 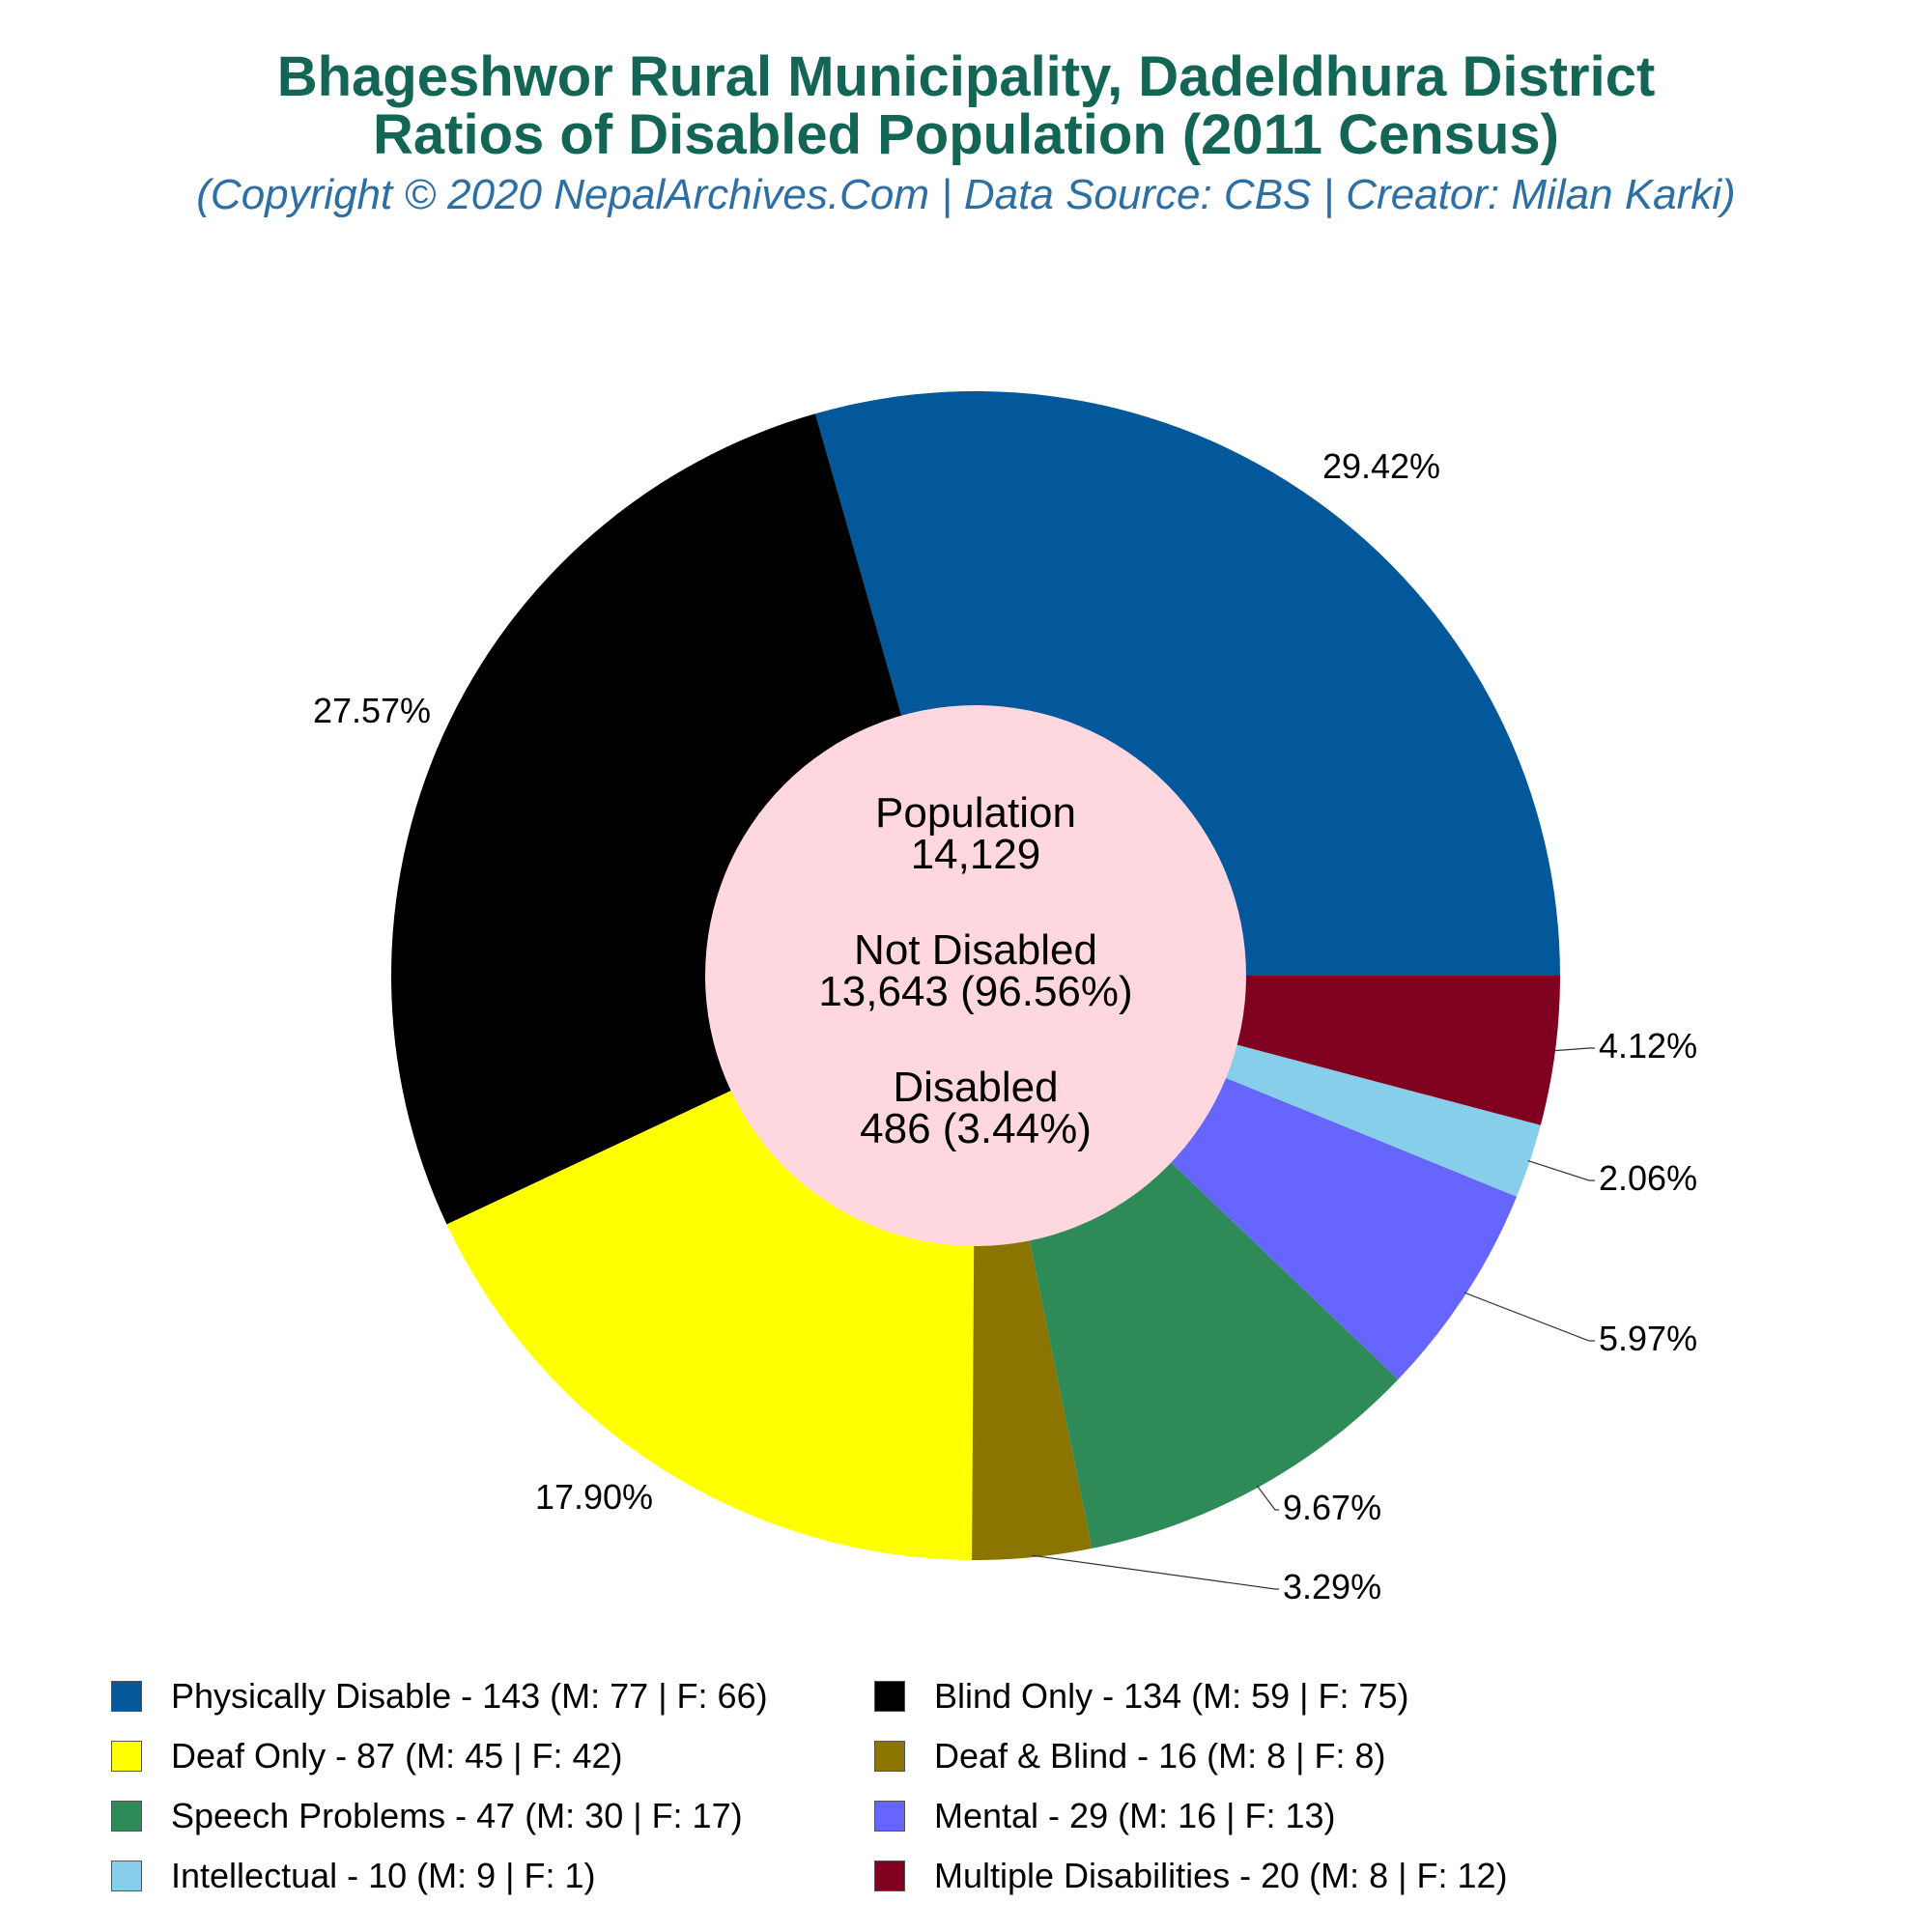 I want to click on pct-label: 3.29%, so click(x=1332, y=1586).